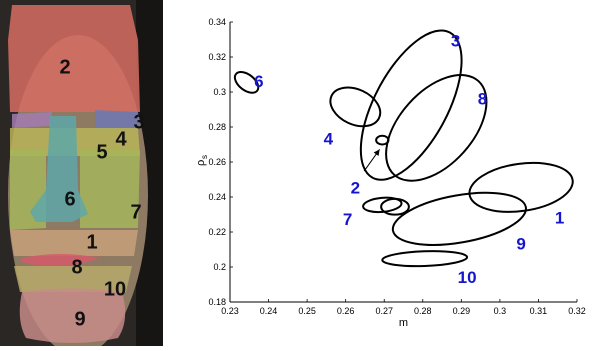 The height and width of the screenshot is (351, 603). I want to click on y-tick-label: 0.24, so click(217, 197).